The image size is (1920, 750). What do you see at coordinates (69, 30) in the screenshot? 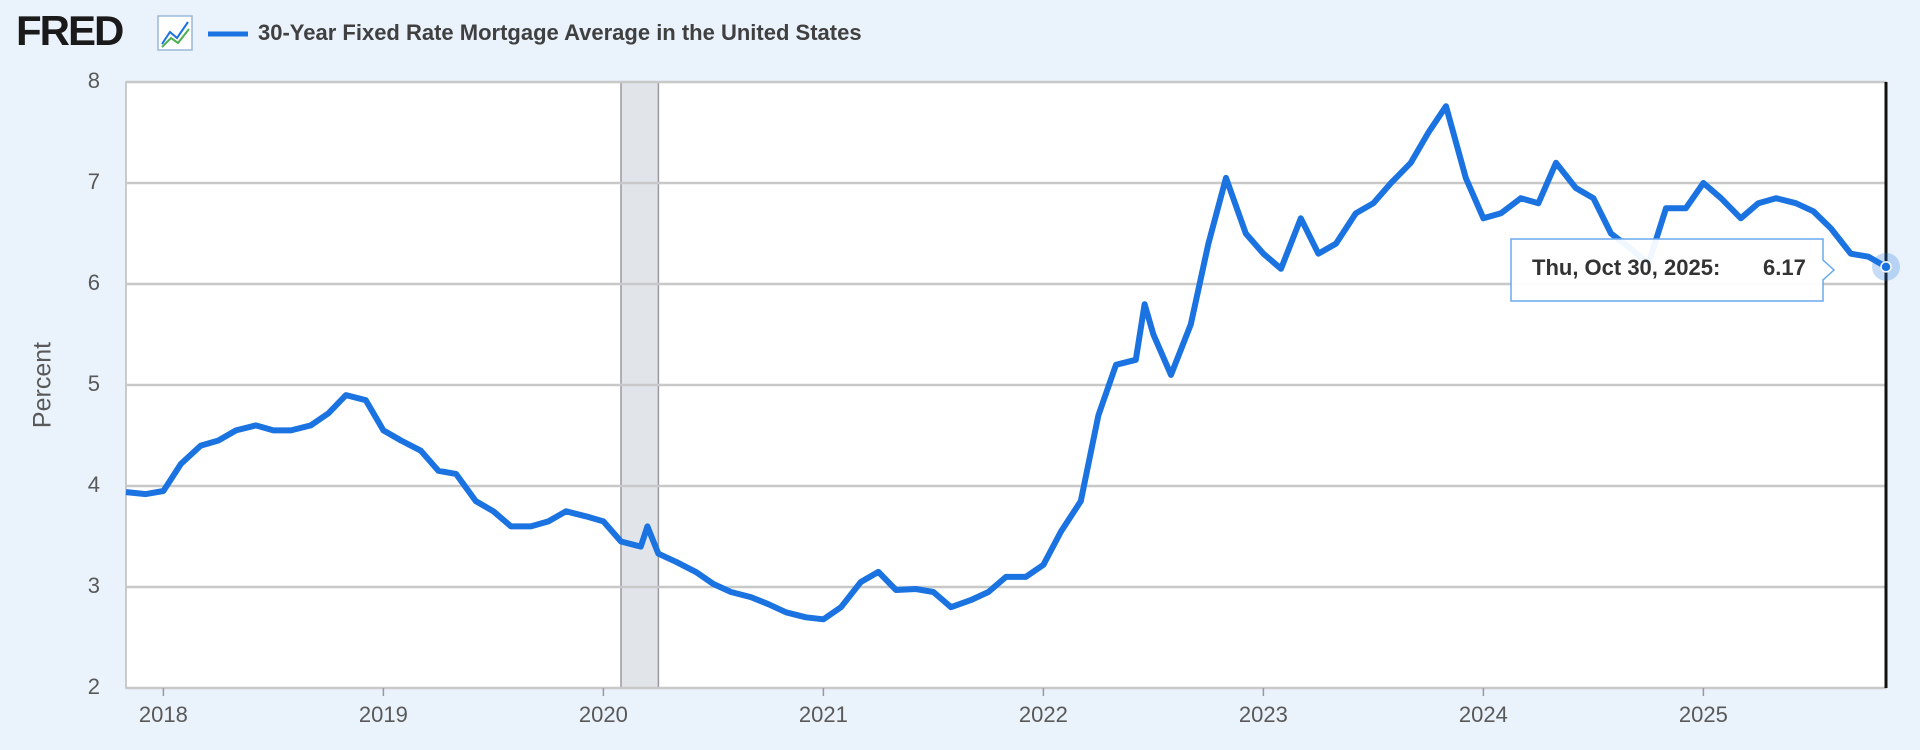
I see `brand-logo: FRED` at bounding box center [69, 30].